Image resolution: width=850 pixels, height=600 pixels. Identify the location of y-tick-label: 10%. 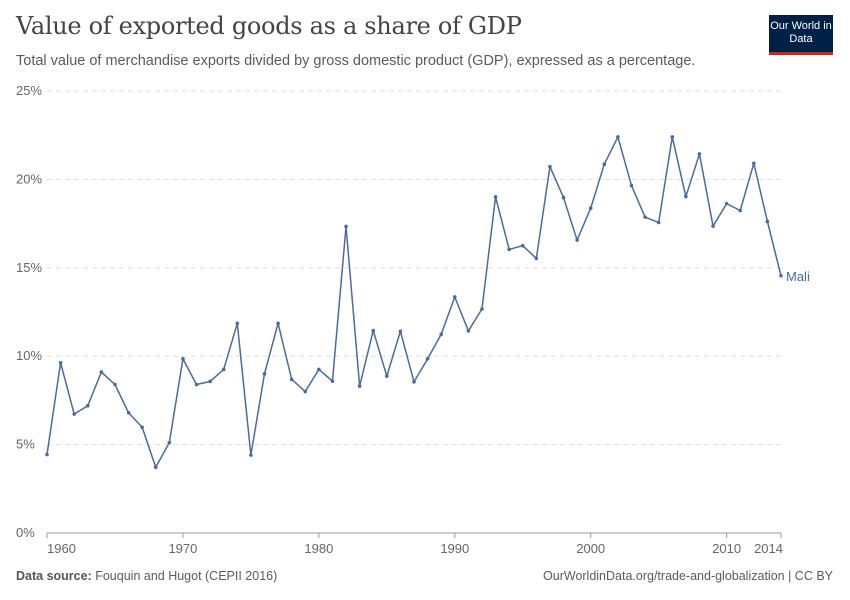
(29, 355).